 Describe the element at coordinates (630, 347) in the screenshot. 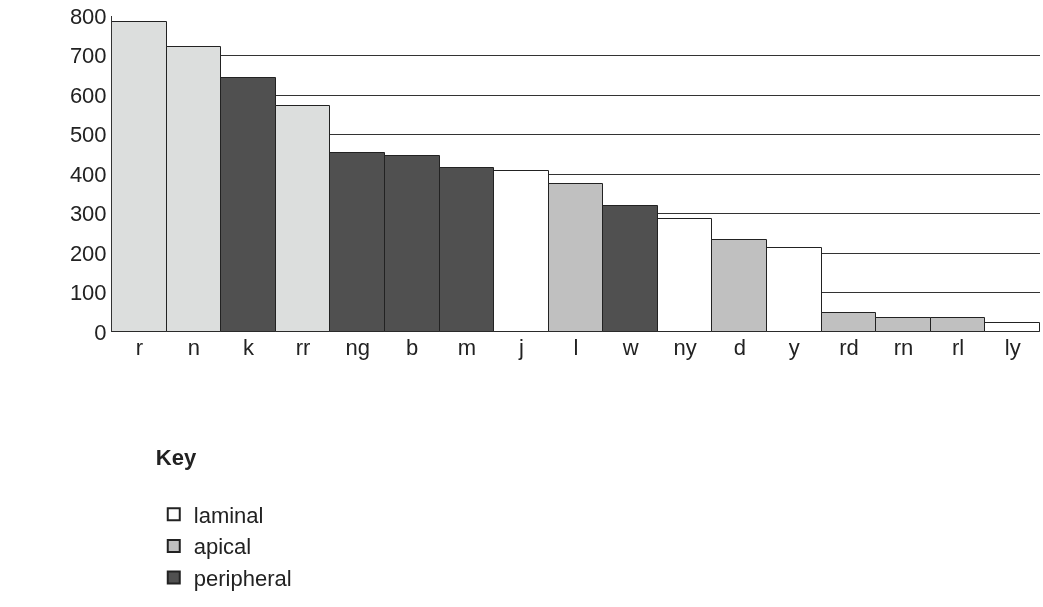

I see `x-tick-label: w` at that location.